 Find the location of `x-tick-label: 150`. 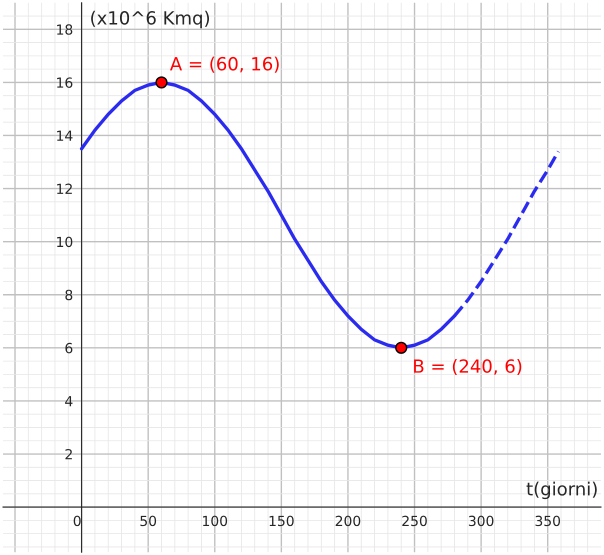

x-tick-label: 150 is located at coordinates (282, 521).